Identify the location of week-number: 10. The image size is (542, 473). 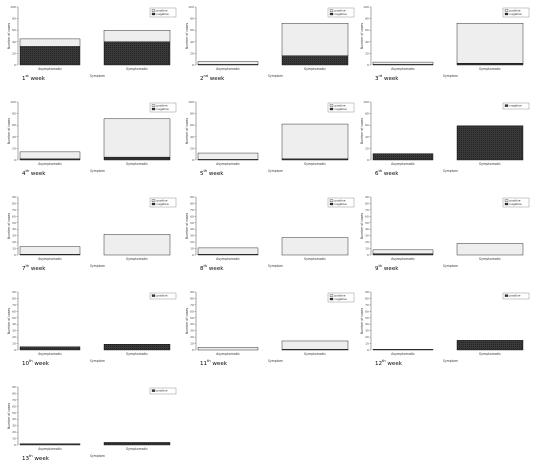
(25, 363).